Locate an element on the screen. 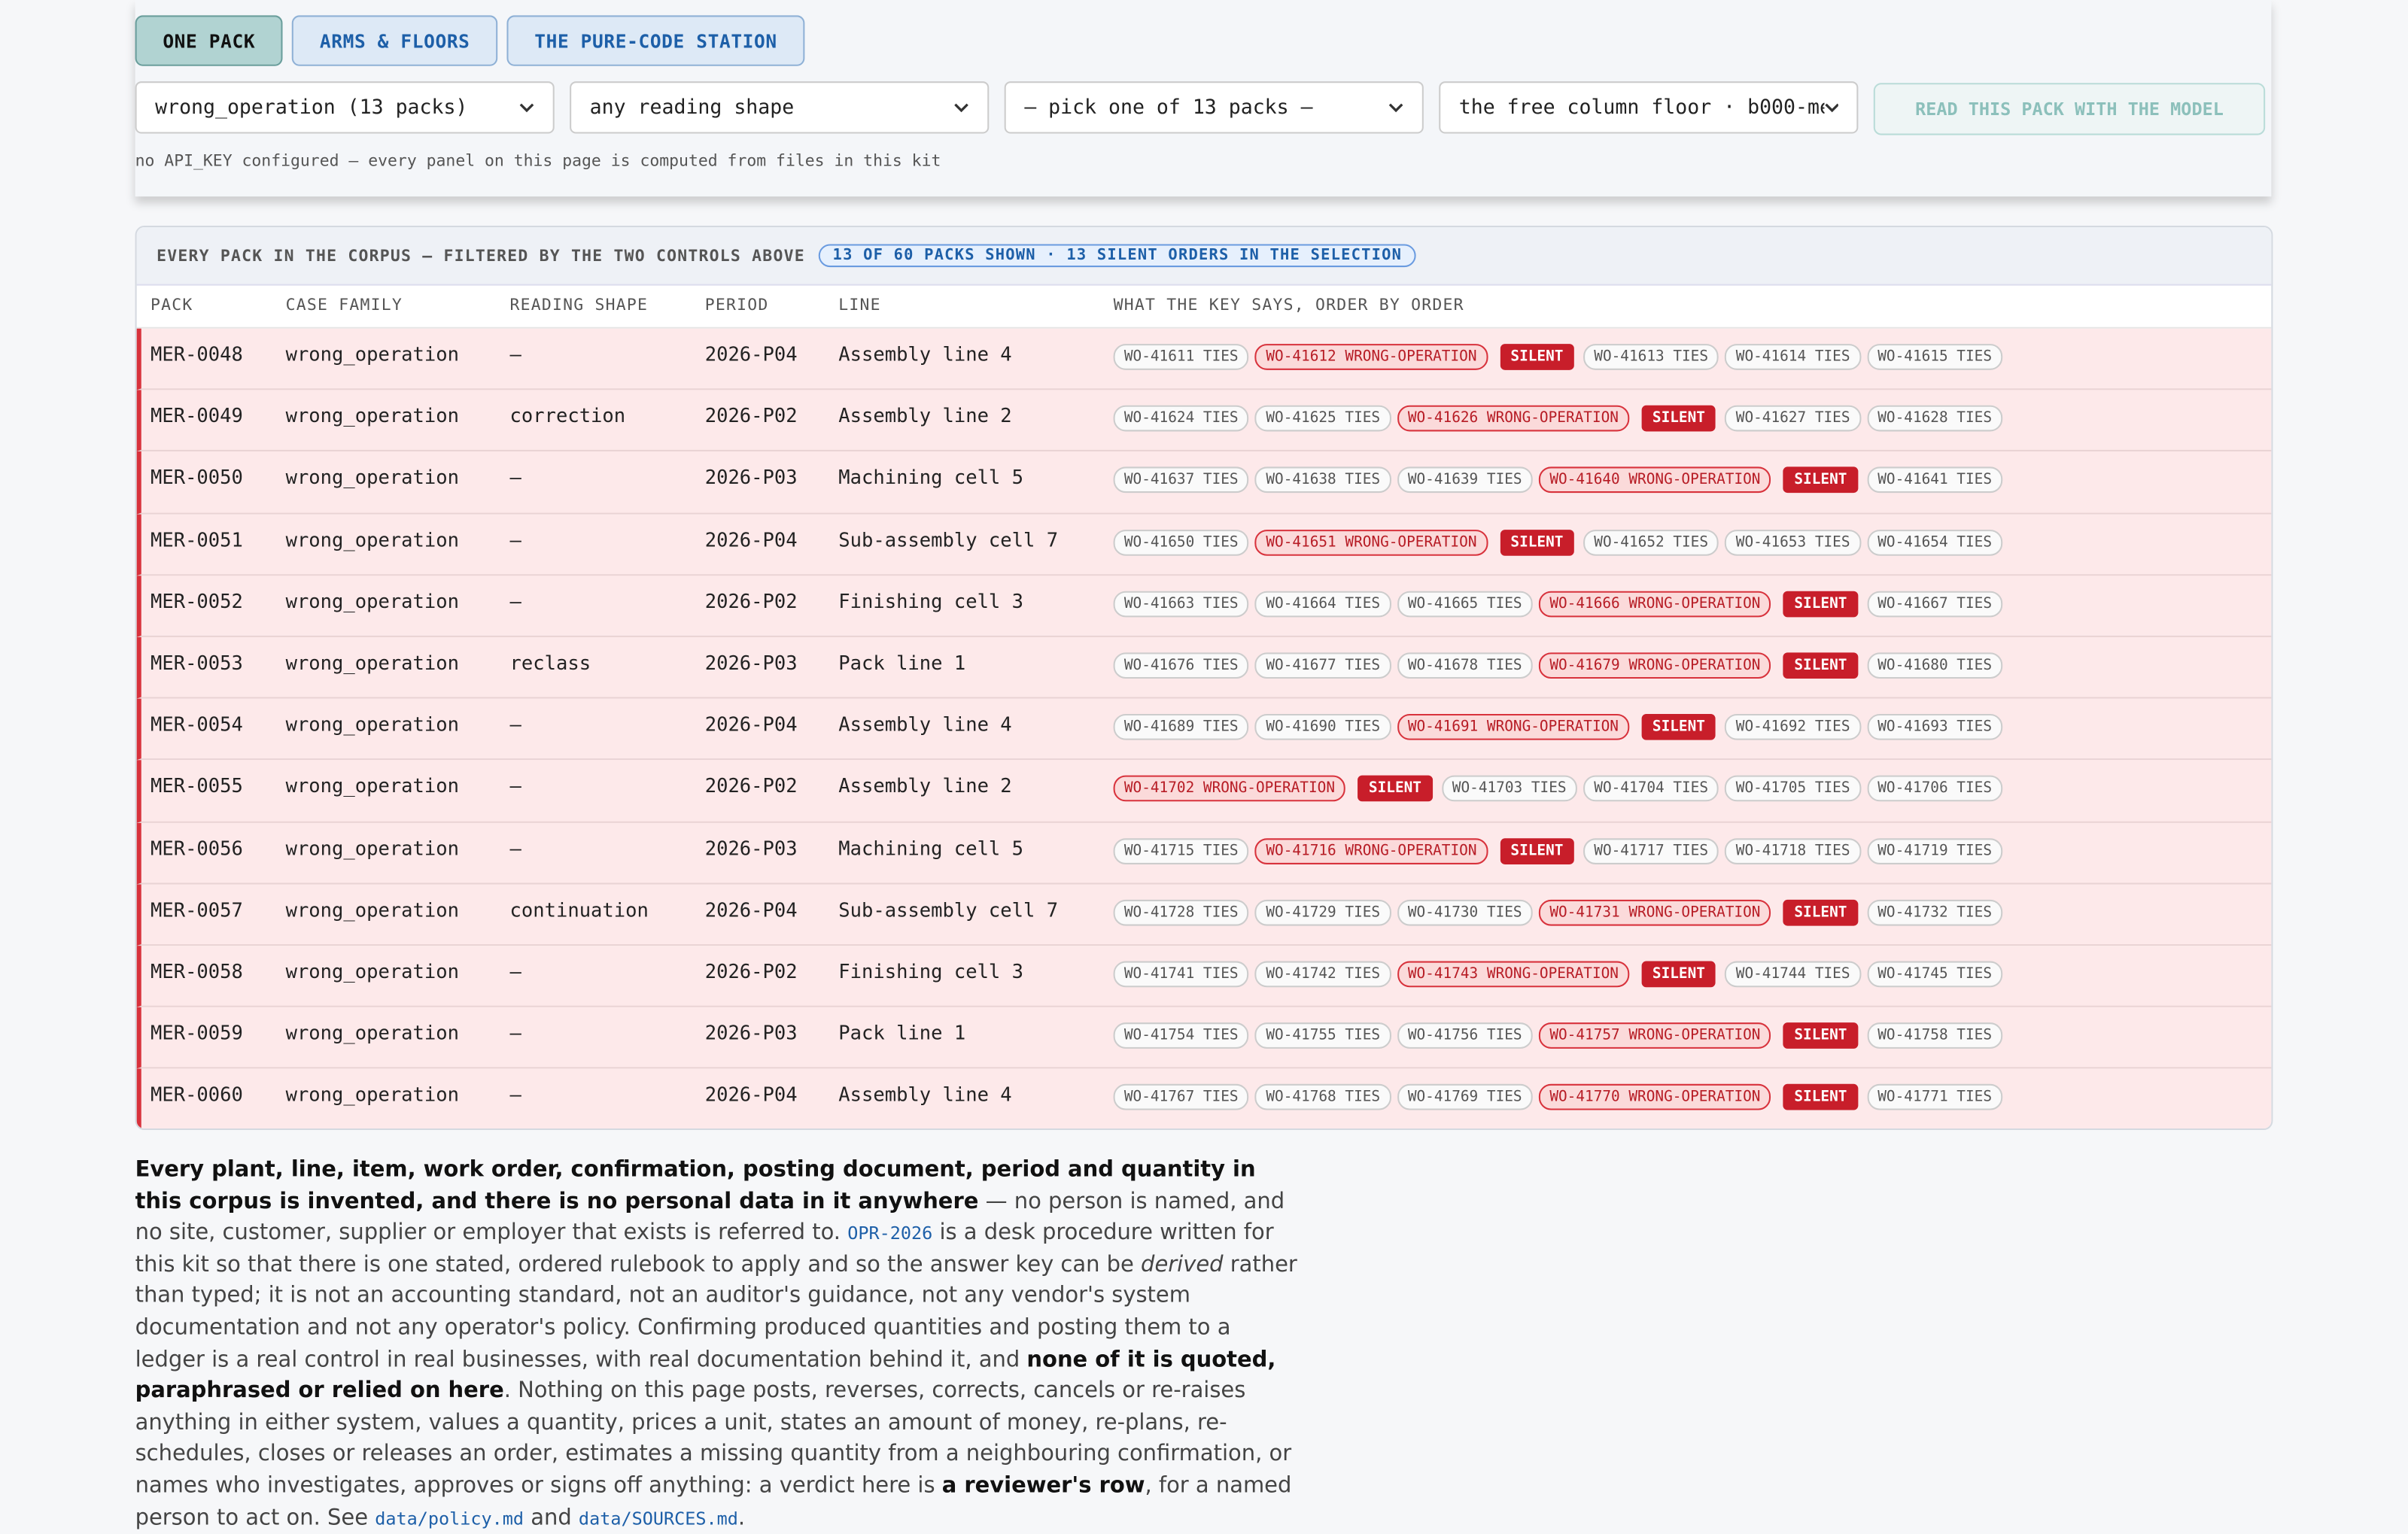 The height and width of the screenshot is (1534, 2408). column-header: WHAT THE KEY SAYS, ORDER BY ORDER is located at coordinates (1288, 305).